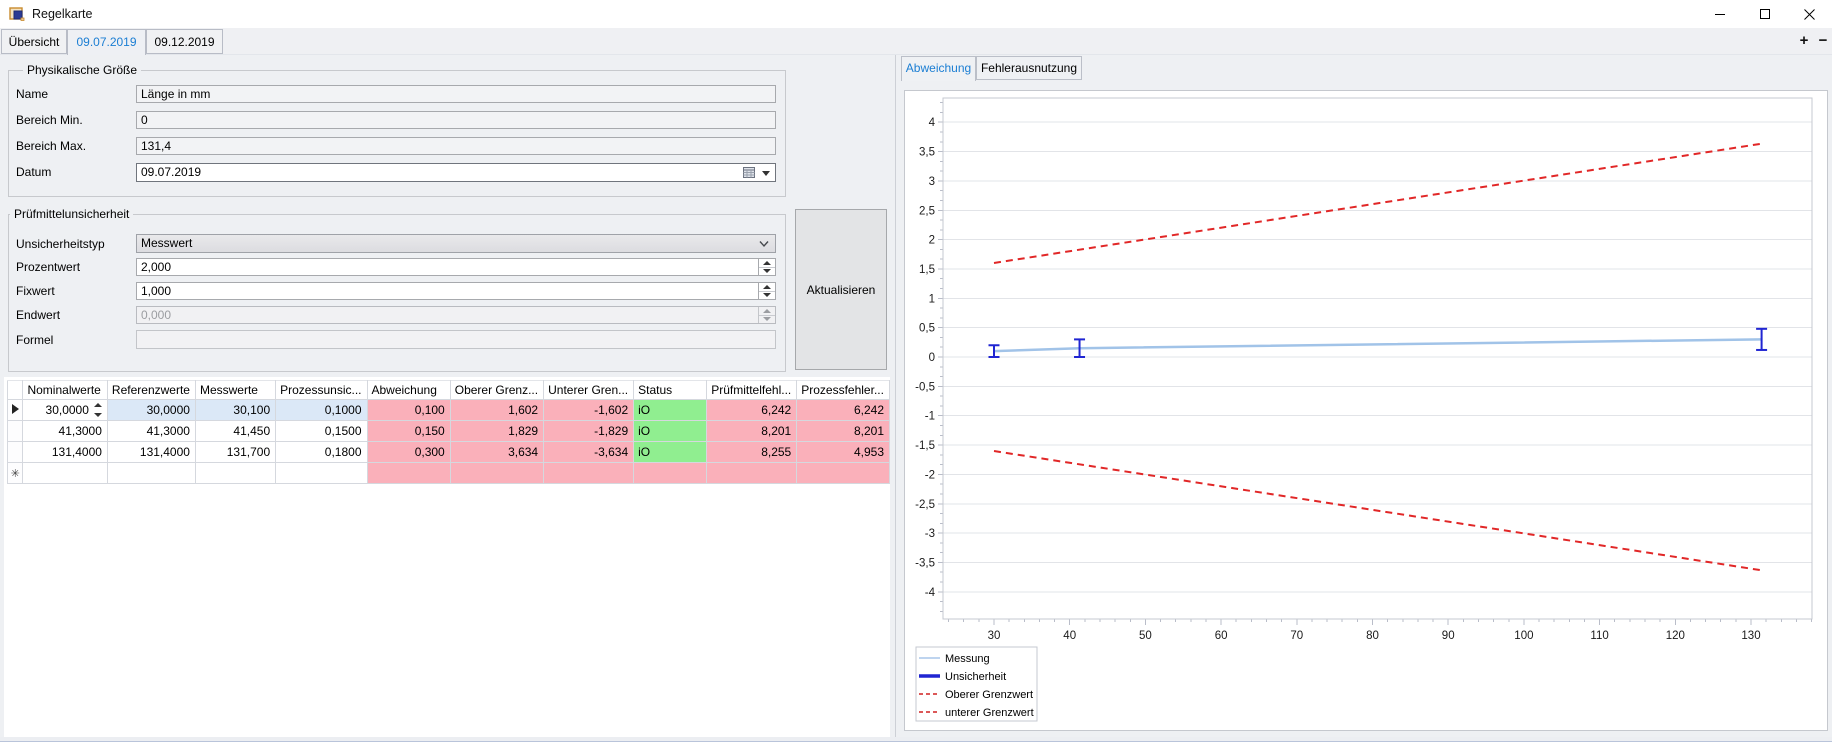  What do you see at coordinates (1830, 398) in the screenshot?
I see `window-frame-right` at bounding box center [1830, 398].